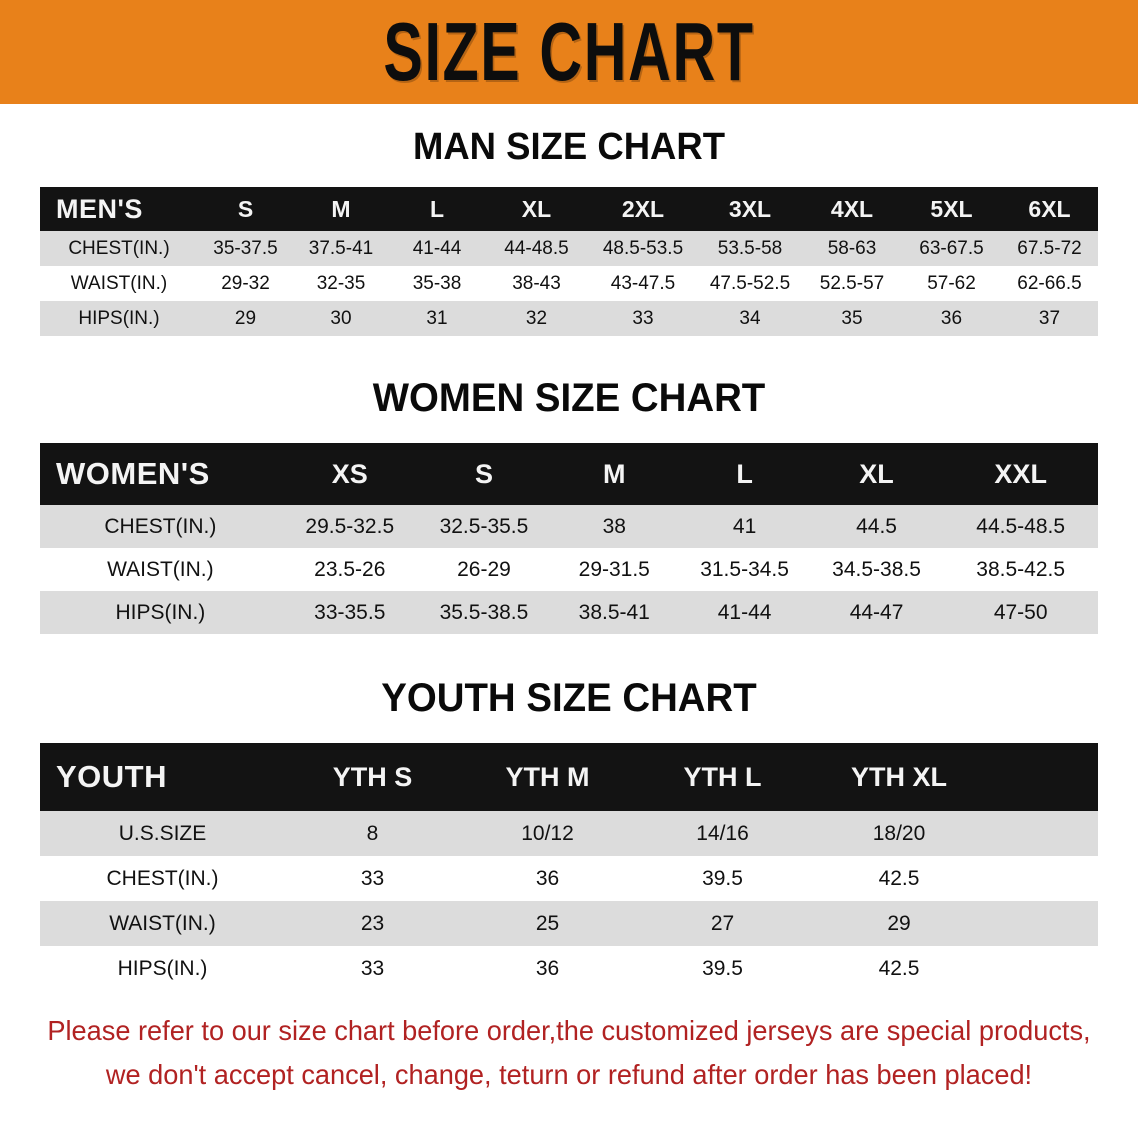  What do you see at coordinates (898, 776) in the screenshot?
I see `youth-header-cell-4: YTH XL` at bounding box center [898, 776].